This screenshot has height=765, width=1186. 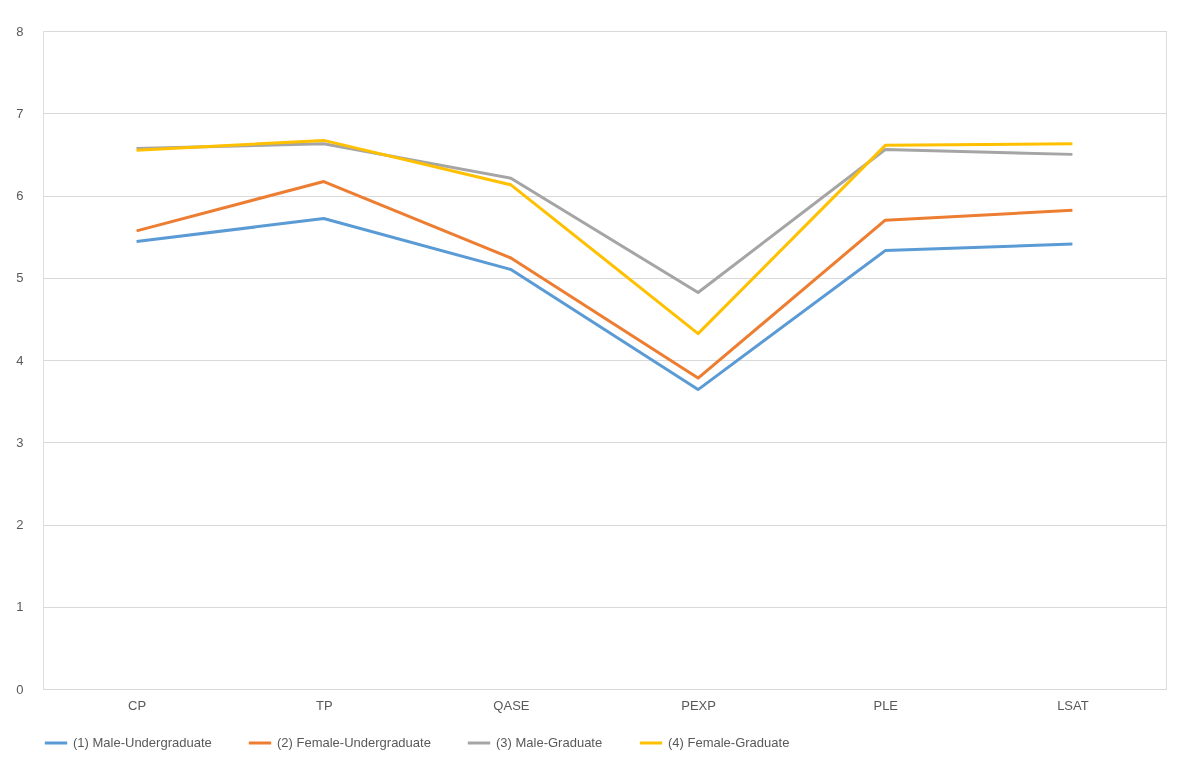 I want to click on y-tick-label: 0, so click(x=20, y=689).